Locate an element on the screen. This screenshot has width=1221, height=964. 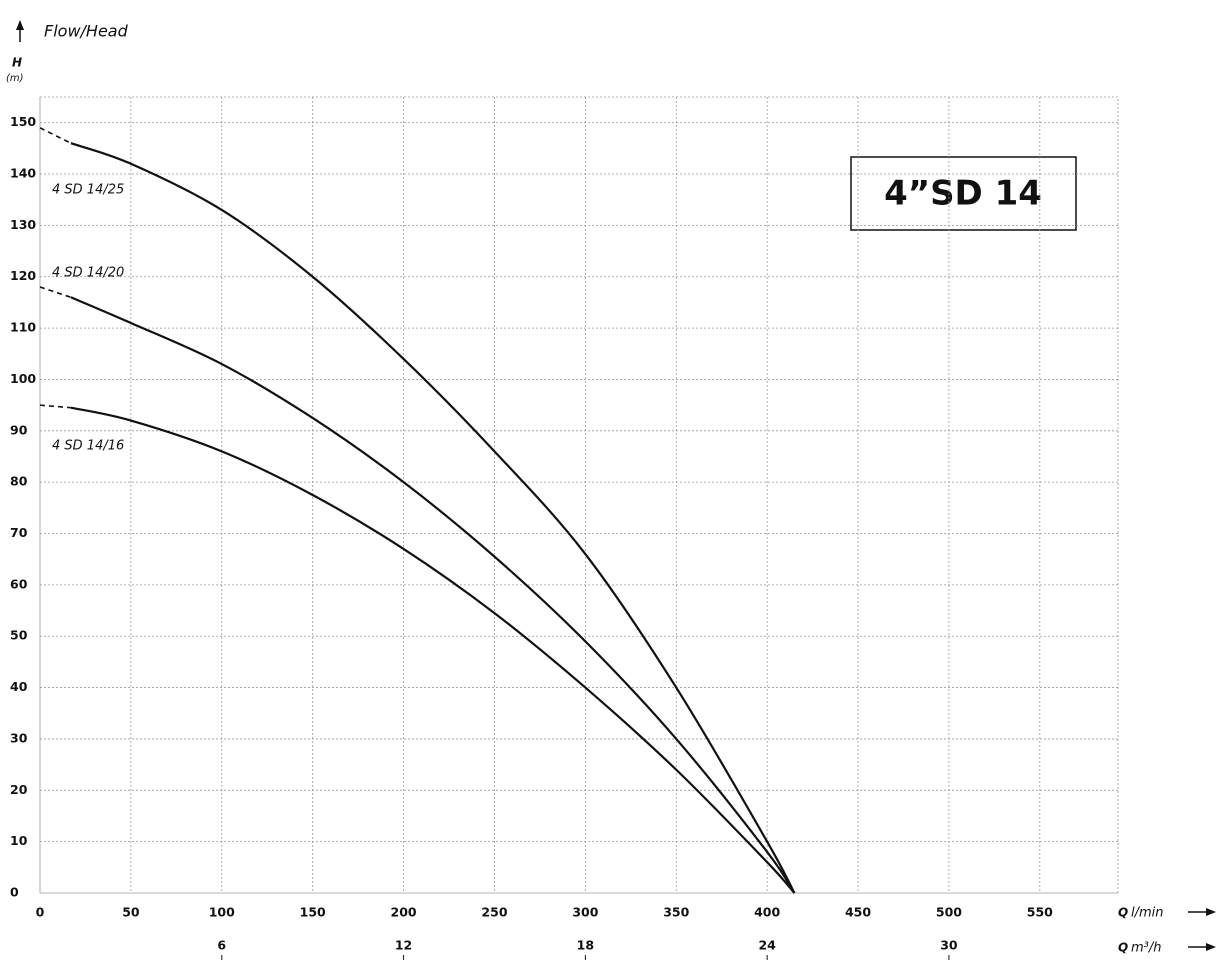
x-tick-label: 500 is located at coordinates (949, 912).